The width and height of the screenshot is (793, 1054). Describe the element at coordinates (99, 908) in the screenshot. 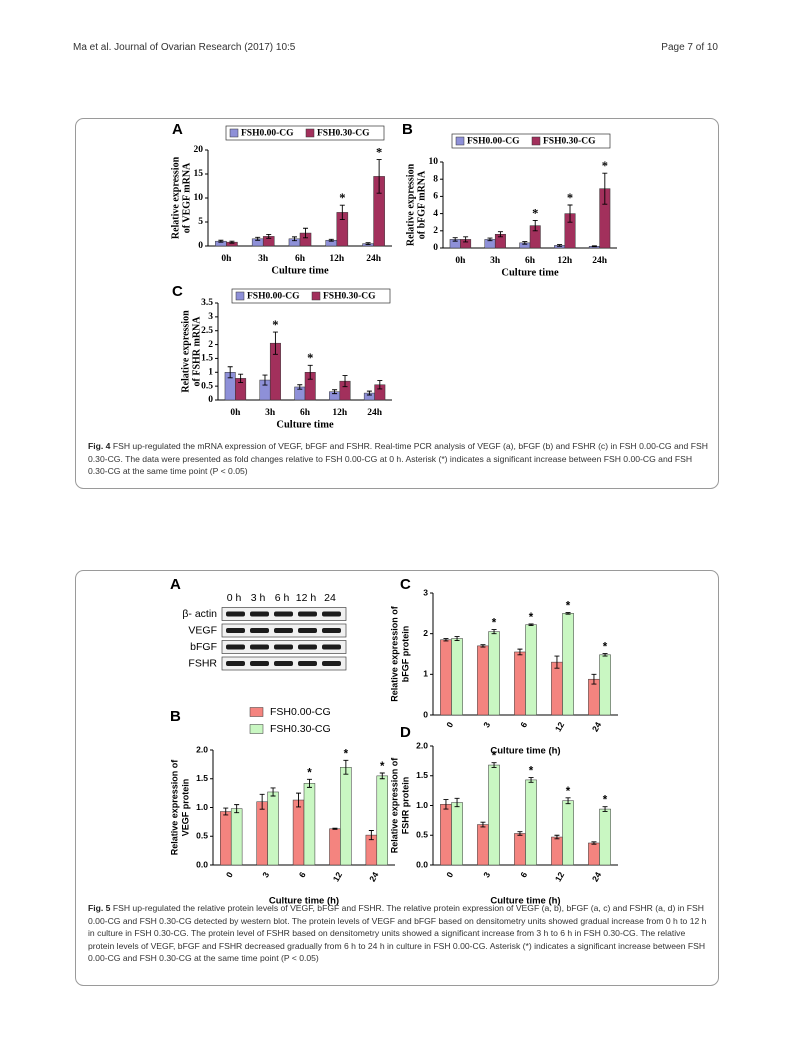

I see `caption-label: Fig. 5` at that location.